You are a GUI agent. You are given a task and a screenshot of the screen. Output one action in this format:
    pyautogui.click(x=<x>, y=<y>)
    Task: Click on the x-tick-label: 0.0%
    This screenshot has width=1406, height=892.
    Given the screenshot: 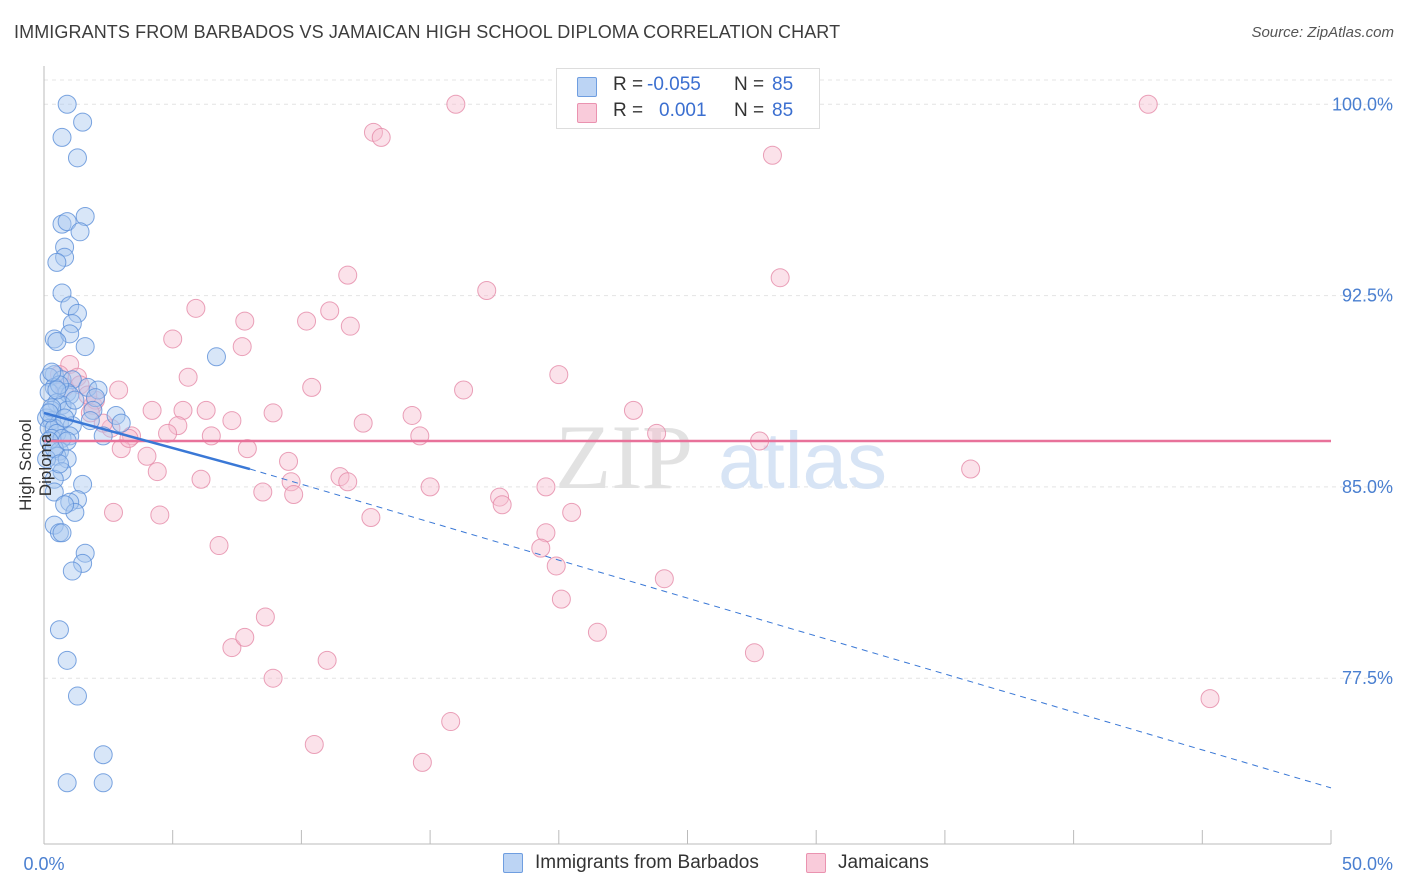 What is the action you would take?
    pyautogui.click(x=43, y=864)
    